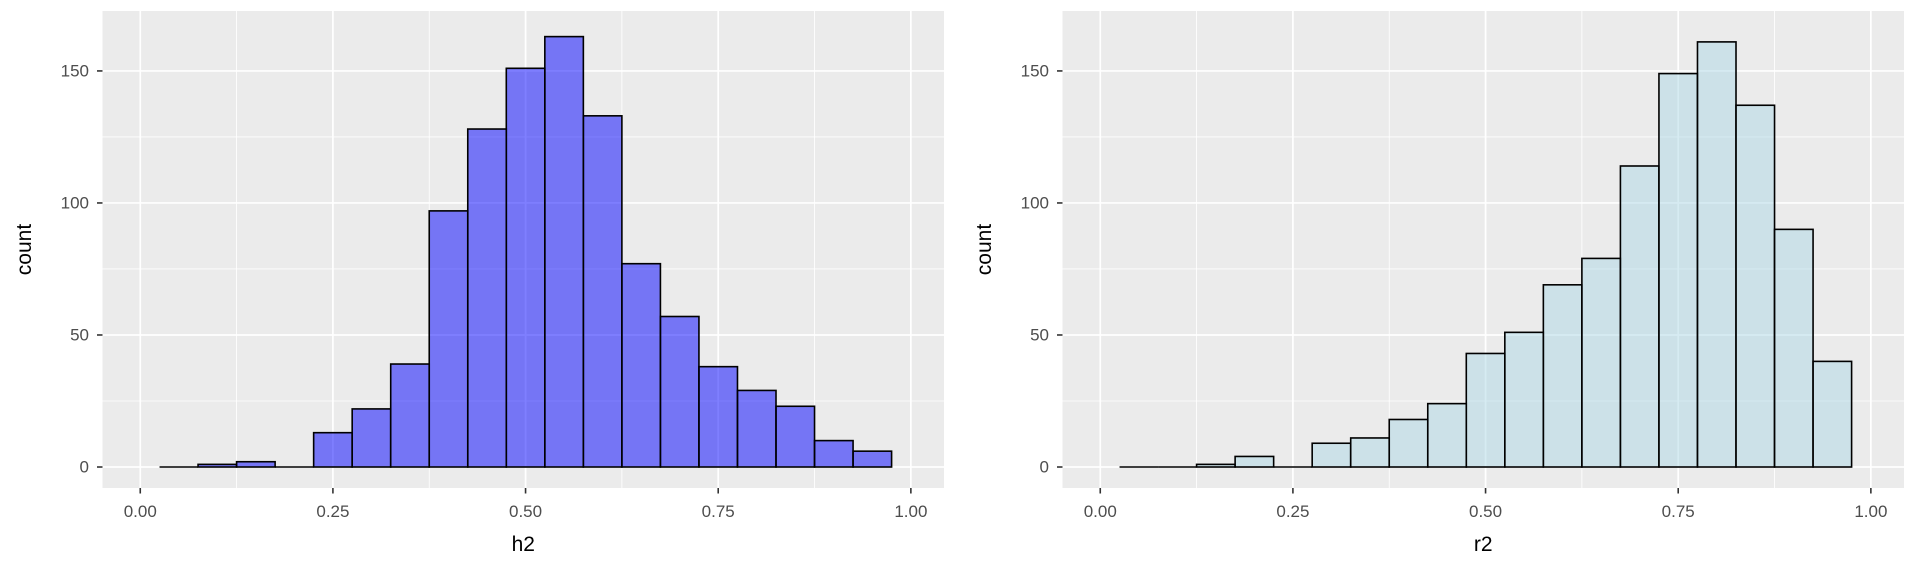 The width and height of the screenshot is (1920, 576). What do you see at coordinates (1483, 544) in the screenshot?
I see `x-axis-title: r2` at bounding box center [1483, 544].